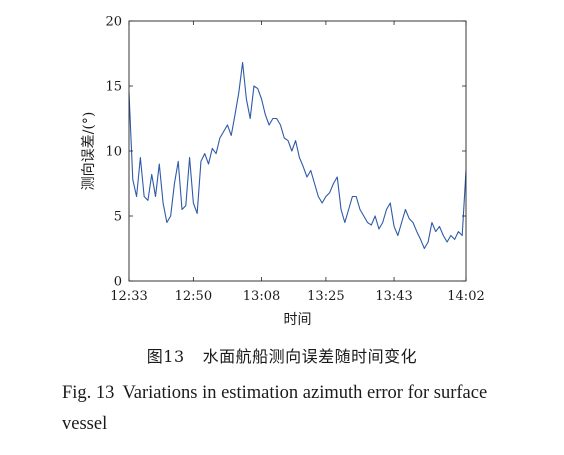 This screenshot has width=564, height=455. What do you see at coordinates (261, 296) in the screenshot?
I see `x-tick-label: 13:08` at bounding box center [261, 296].